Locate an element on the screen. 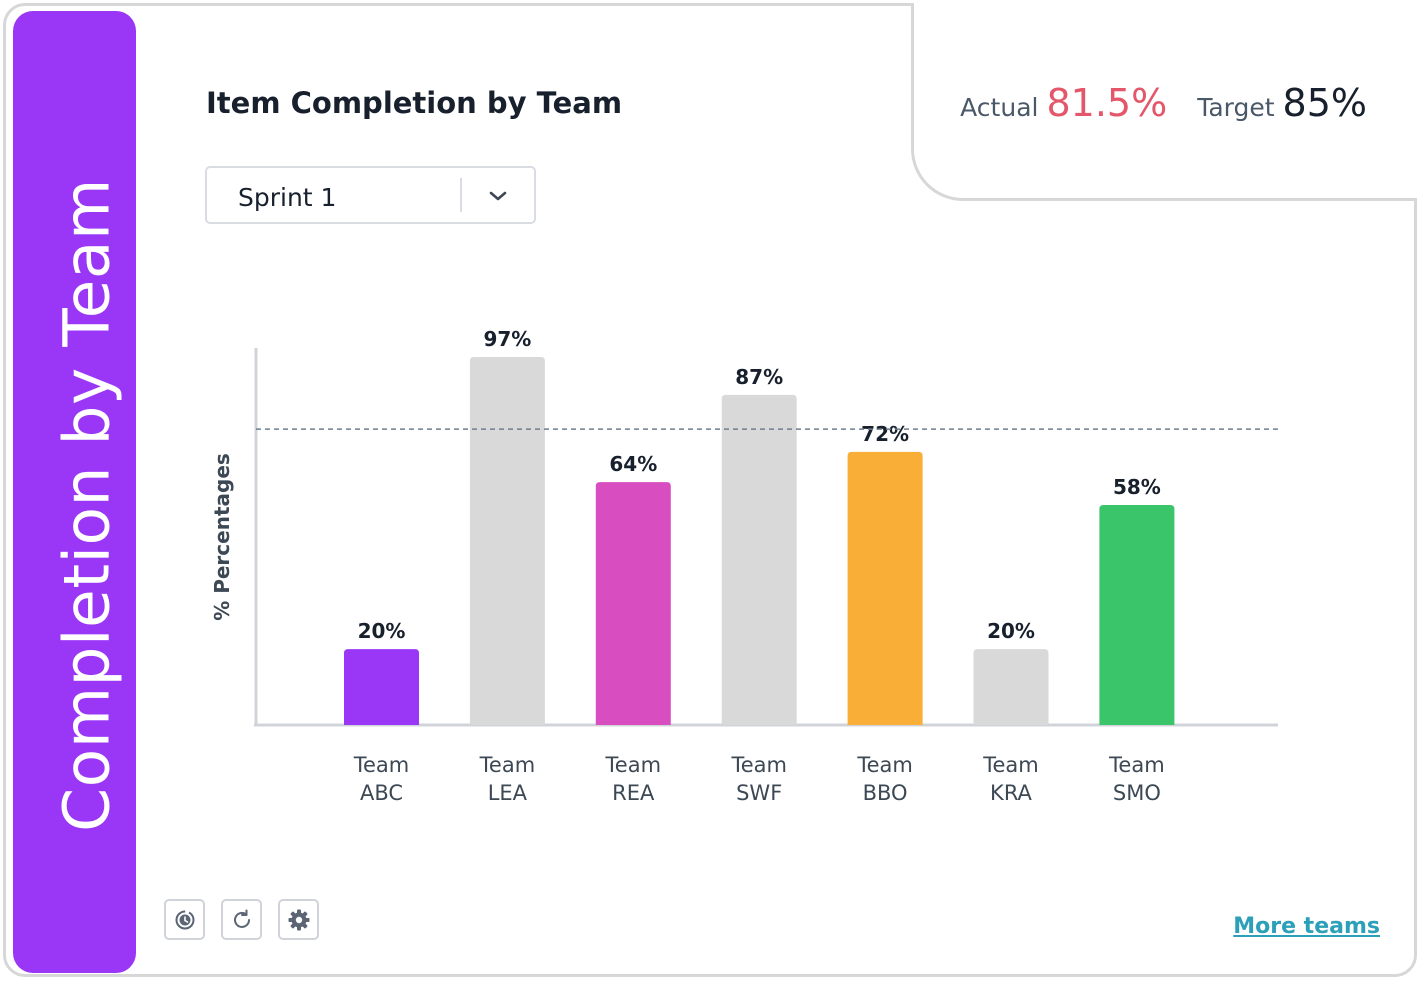  sidebar-banner: Completion by Team is located at coordinates (74, 492).